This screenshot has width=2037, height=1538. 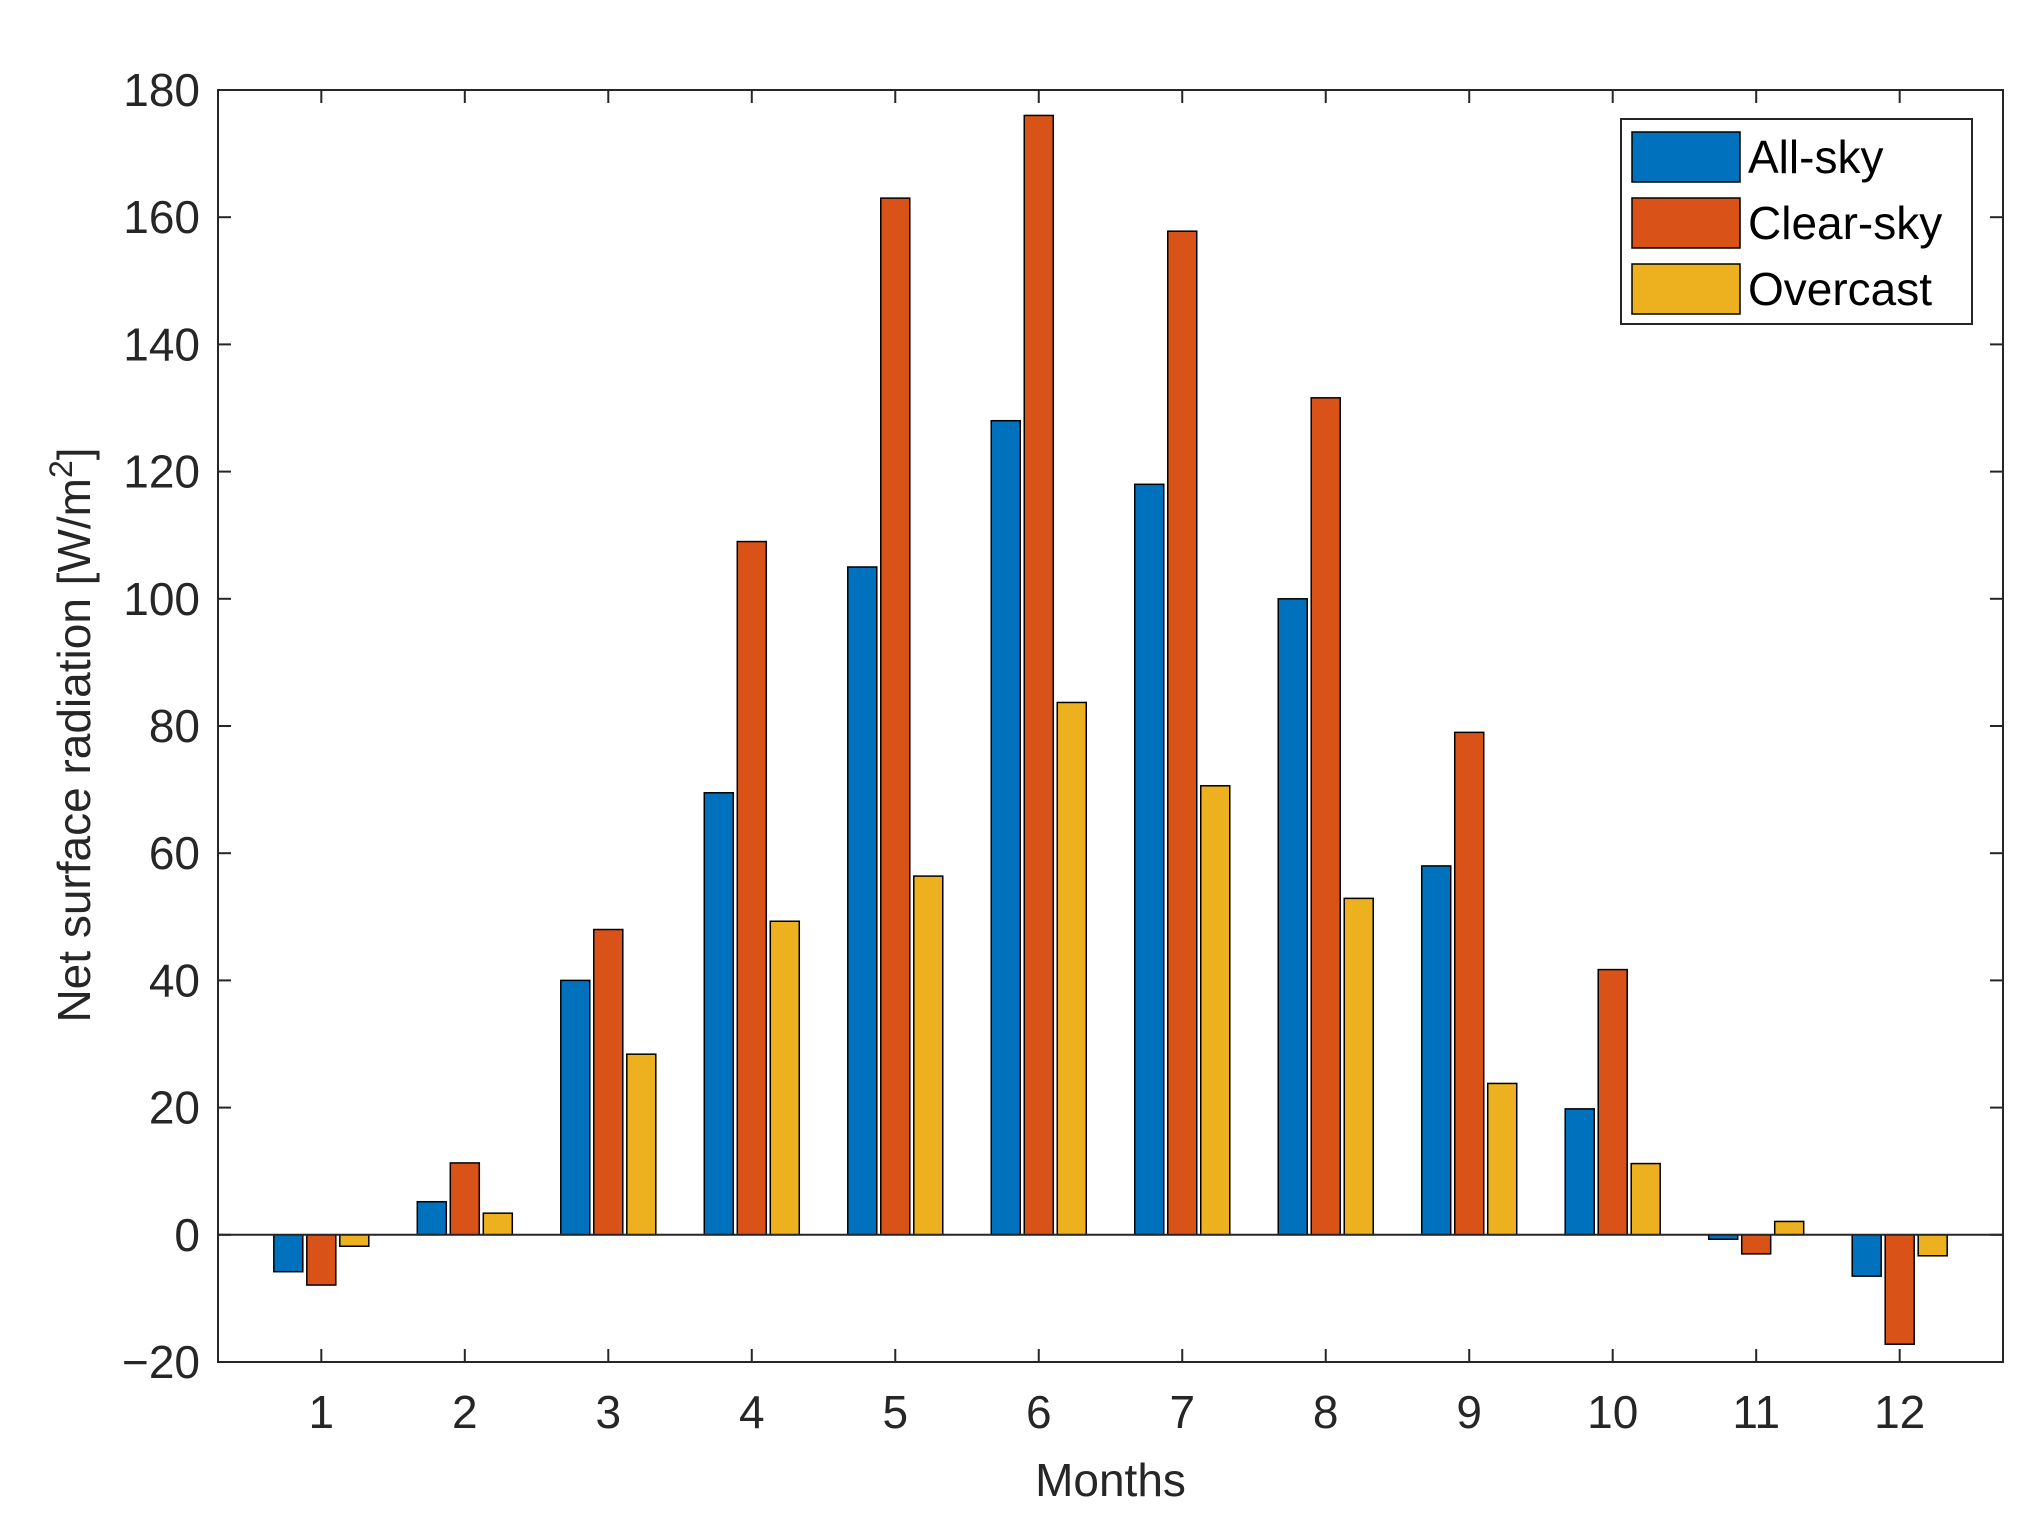 What do you see at coordinates (1686, 289) in the screenshot?
I see `legend-swatch-overcast` at bounding box center [1686, 289].